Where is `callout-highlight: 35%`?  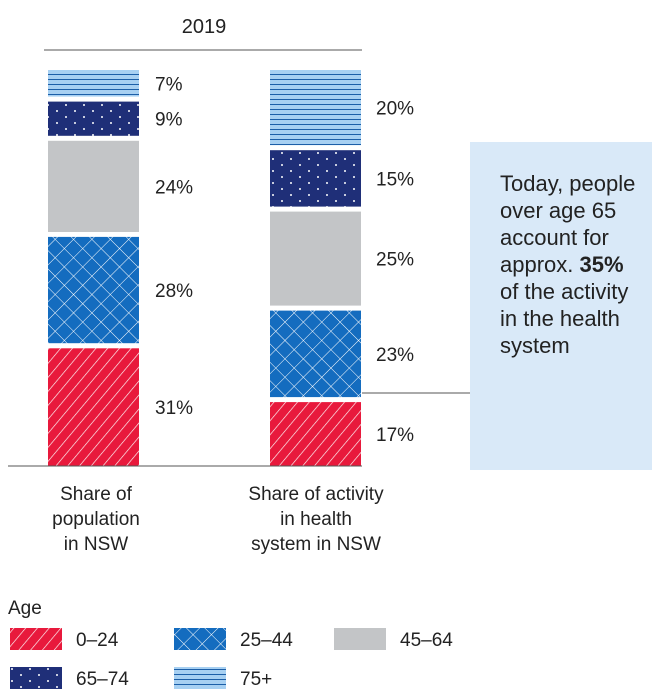
callout-highlight: 35% is located at coordinates (601, 264).